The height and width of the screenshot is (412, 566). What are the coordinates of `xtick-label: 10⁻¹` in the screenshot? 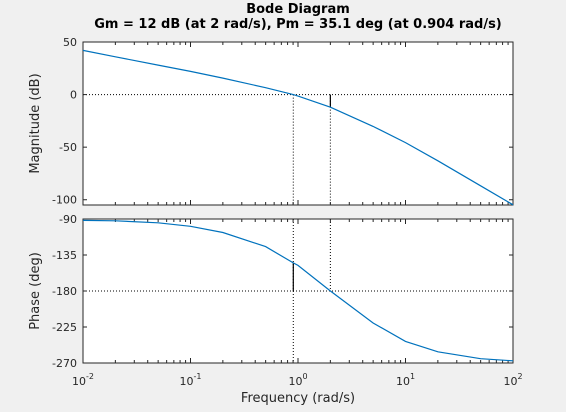 It's located at (191, 380).